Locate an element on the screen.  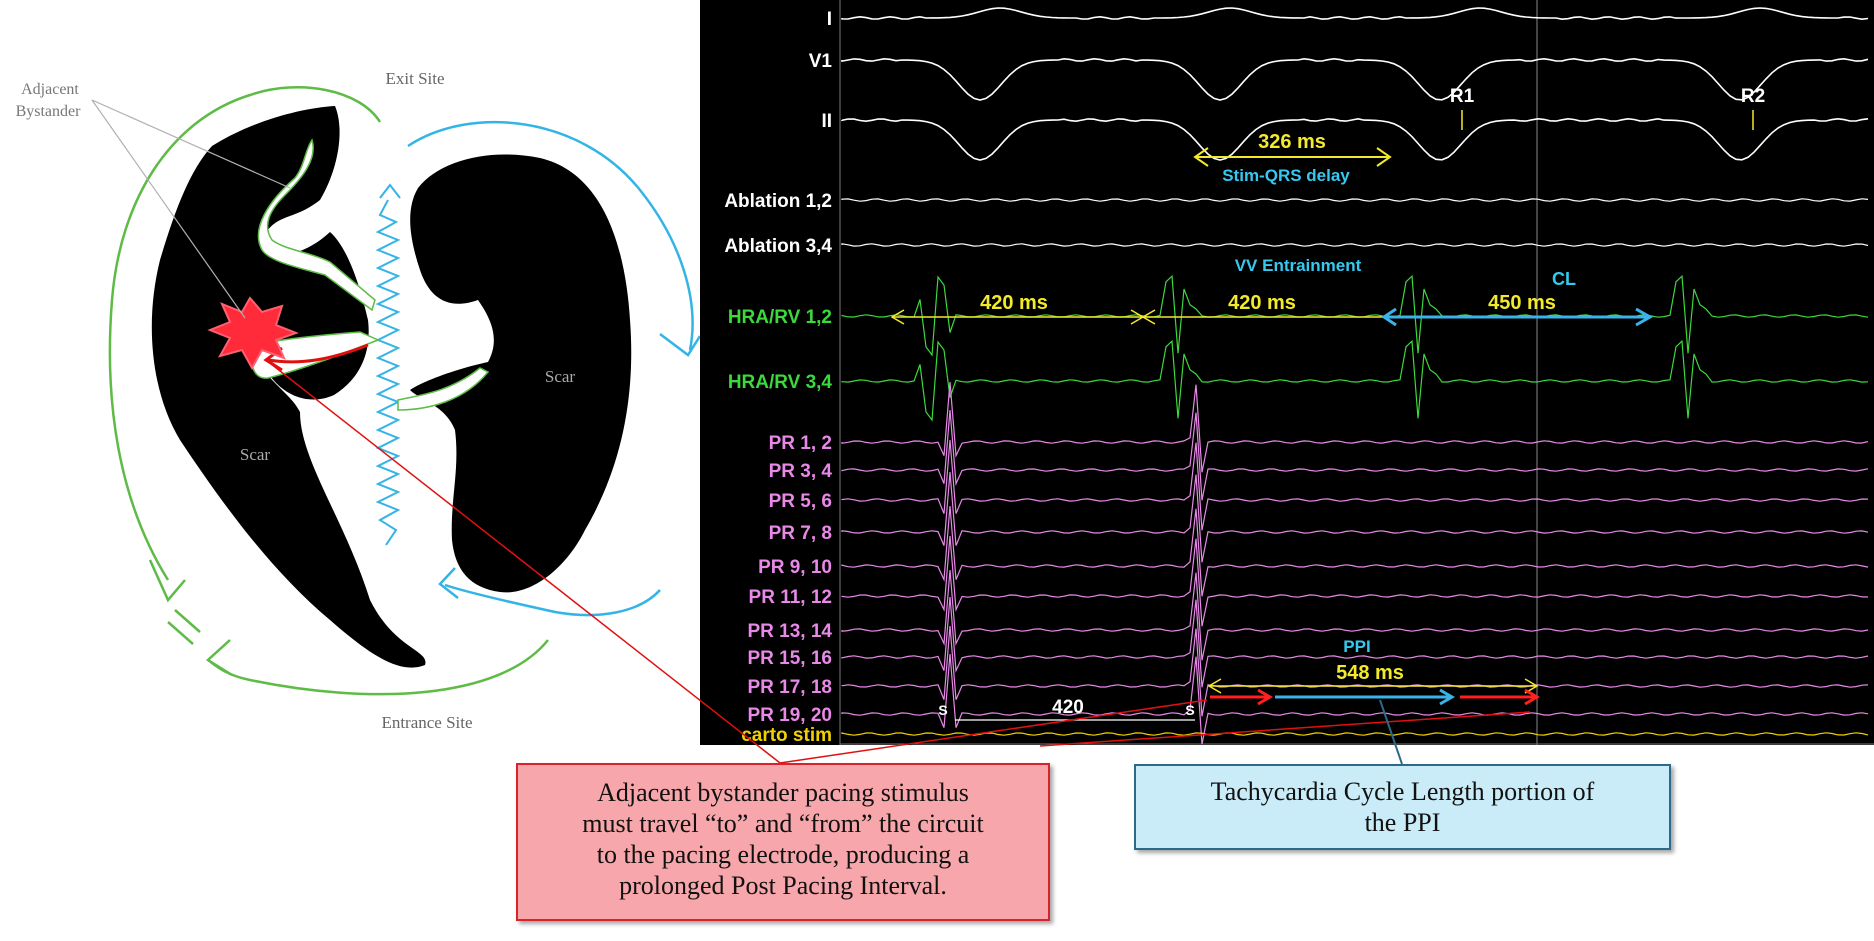
blue-bottom-loop is located at coordinates (552, 600).